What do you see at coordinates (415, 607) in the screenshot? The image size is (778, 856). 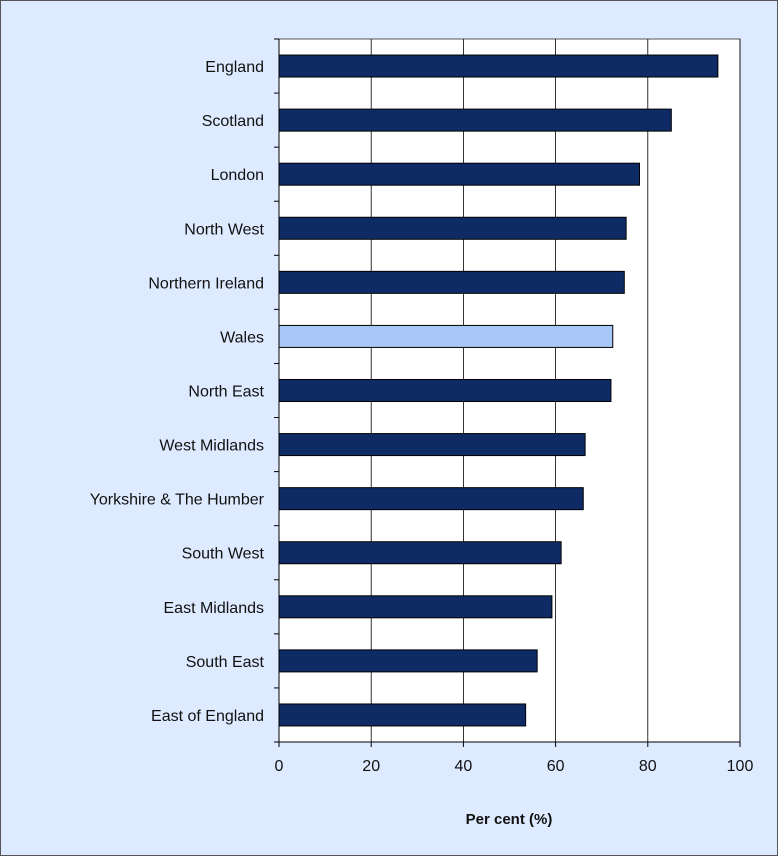 I see `bar-east-midlands` at bounding box center [415, 607].